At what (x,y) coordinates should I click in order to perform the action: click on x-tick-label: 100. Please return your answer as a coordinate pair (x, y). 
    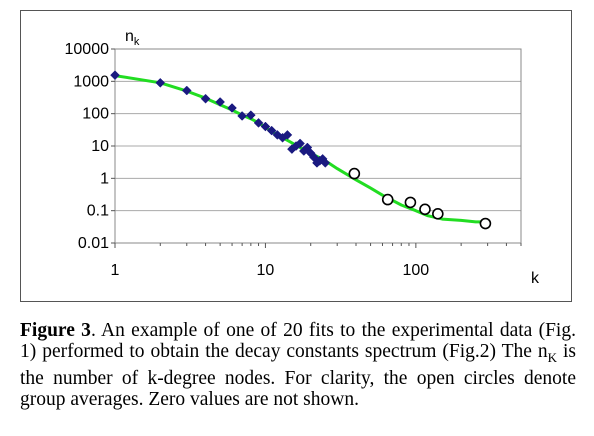
    Looking at the image, I should click on (416, 270).